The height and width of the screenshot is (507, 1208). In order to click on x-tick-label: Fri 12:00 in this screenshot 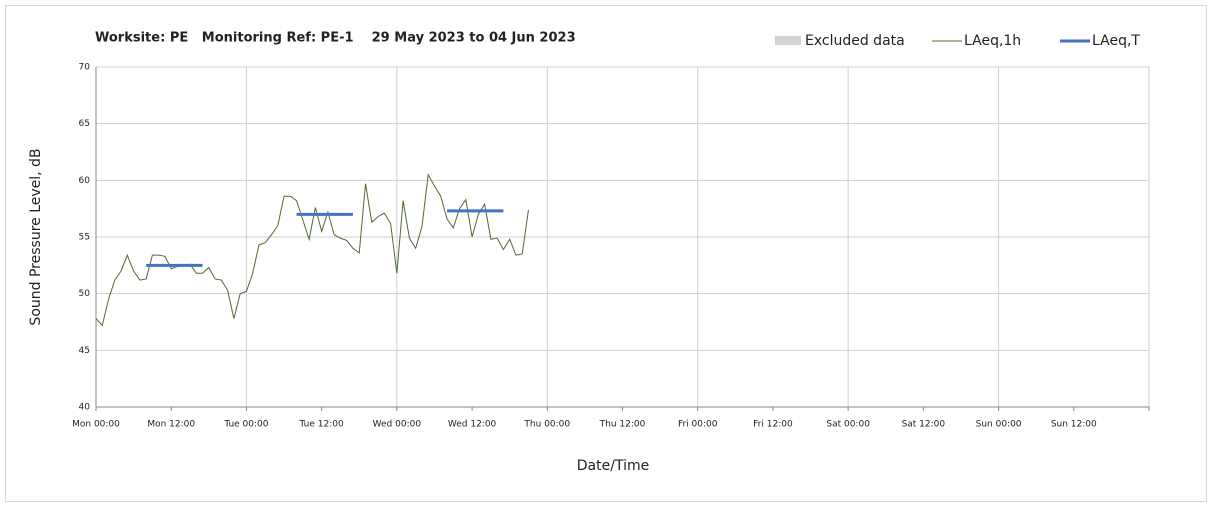, I will do `click(773, 425)`.